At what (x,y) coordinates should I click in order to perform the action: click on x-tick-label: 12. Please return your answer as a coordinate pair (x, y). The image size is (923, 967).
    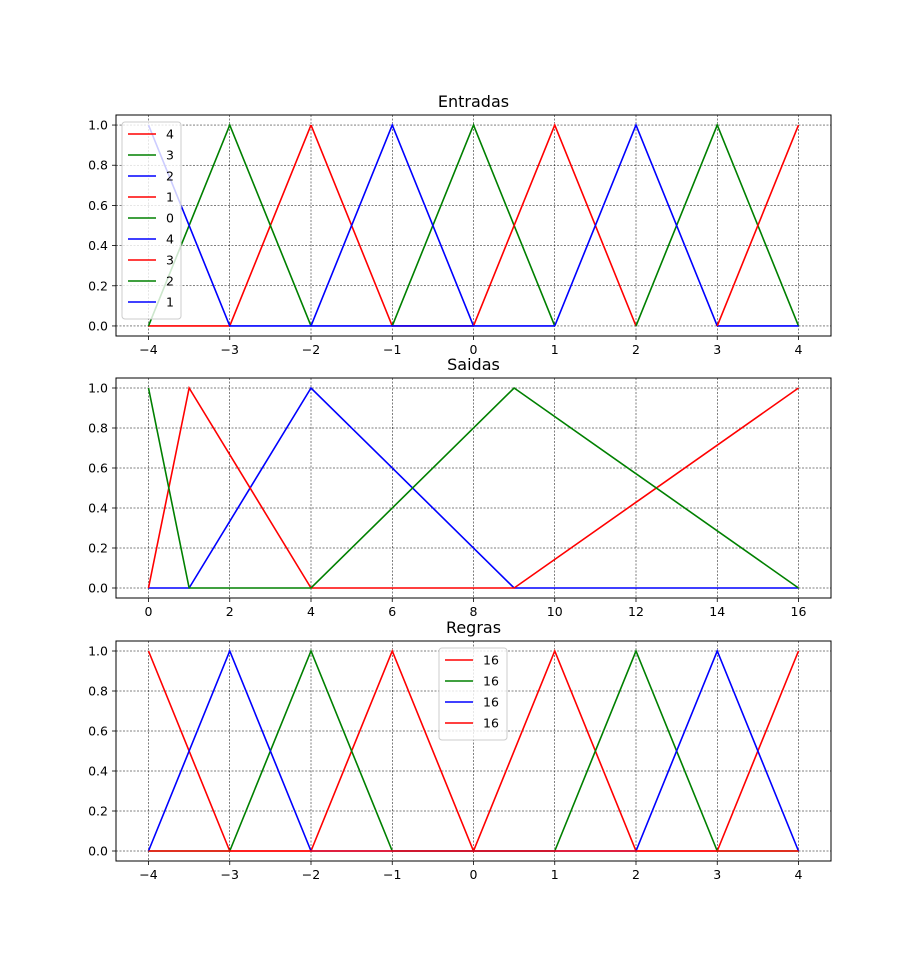
    Looking at the image, I should click on (636, 611).